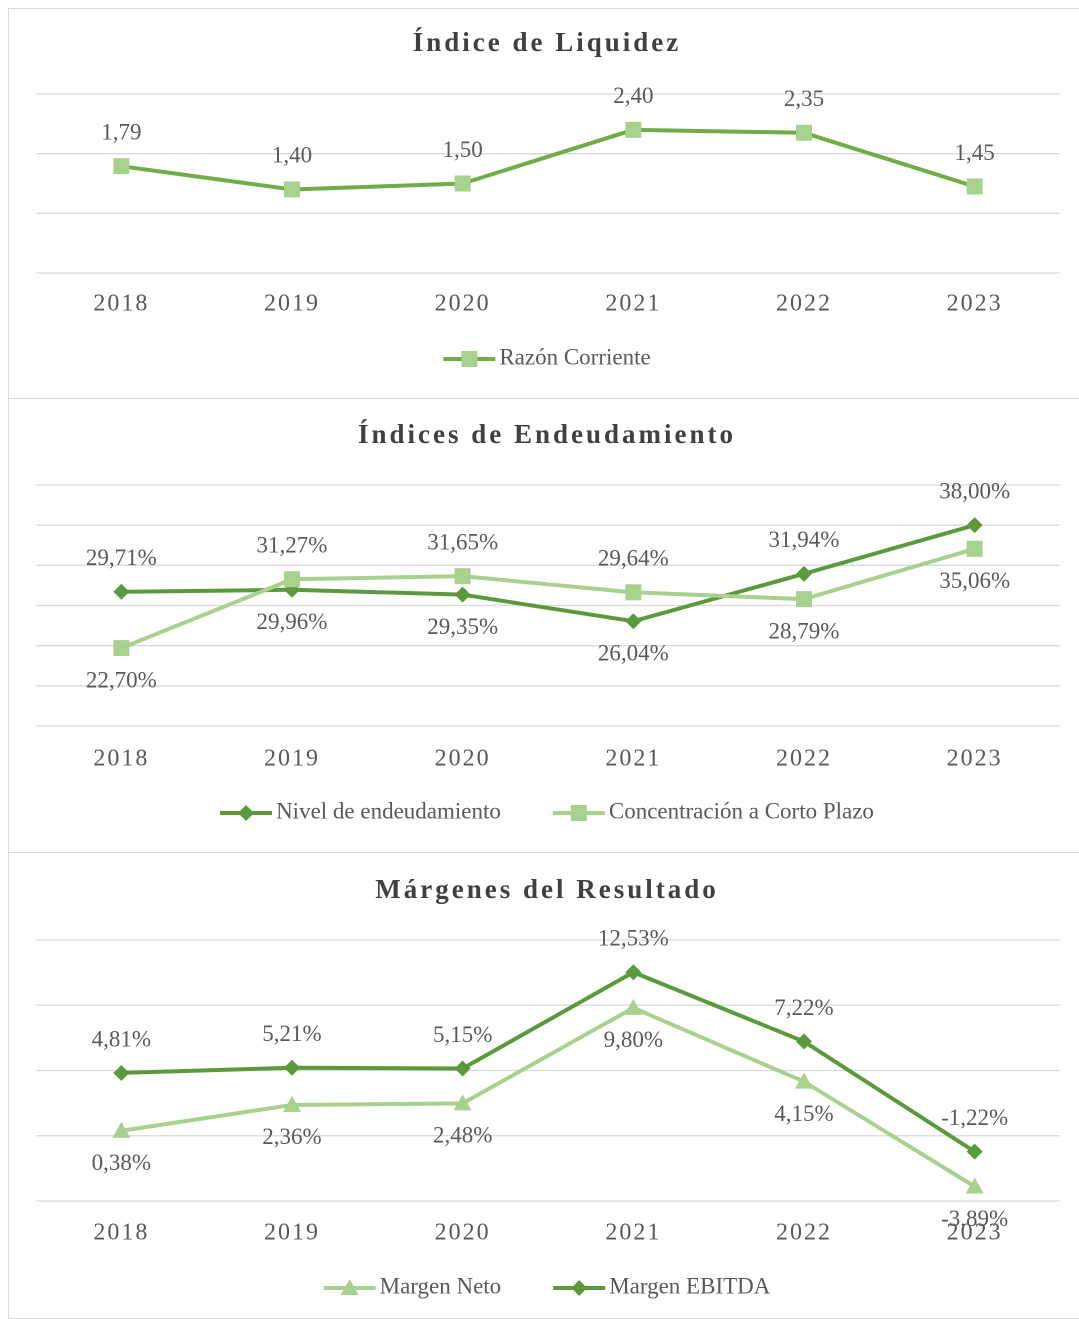 The image size is (1079, 1319). I want to click on data-label: 29,64%, so click(633, 558).